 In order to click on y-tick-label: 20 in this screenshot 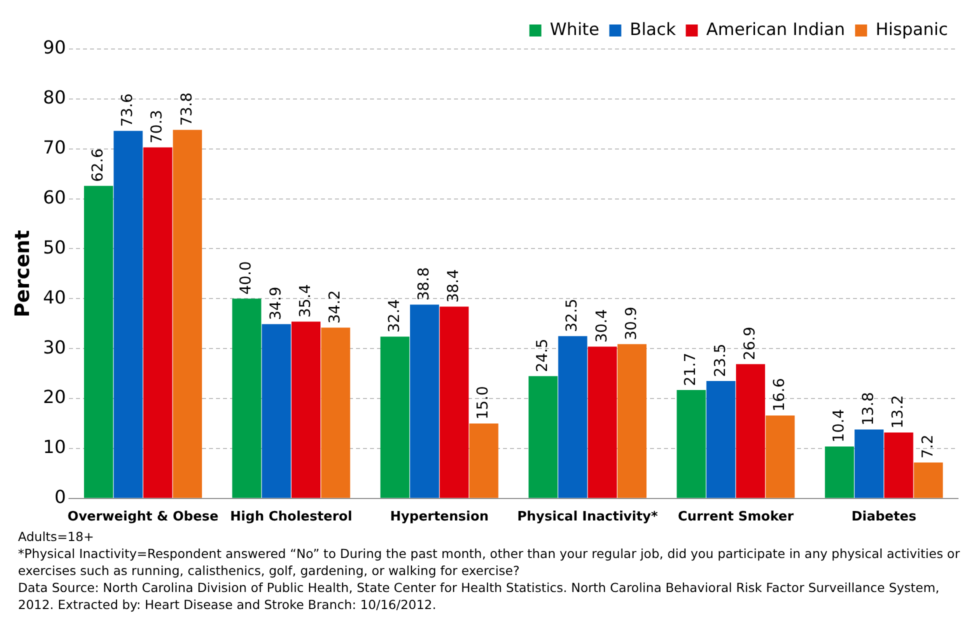, I will do `click(54, 397)`.